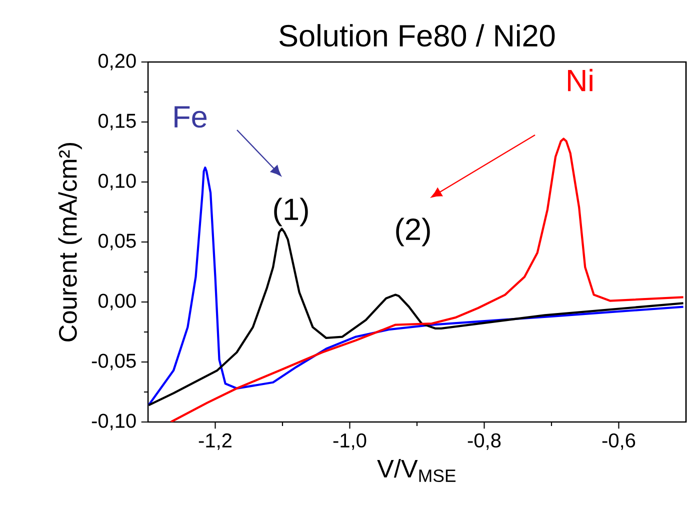 This screenshot has width=687, height=509. What do you see at coordinates (349, 441) in the screenshot?
I see `x-tick-label: -1,0` at bounding box center [349, 441].